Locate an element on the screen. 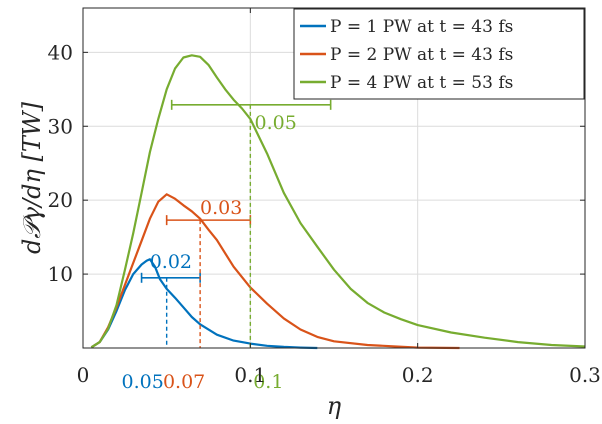  x-tick-label: 0 is located at coordinates (83, 375).